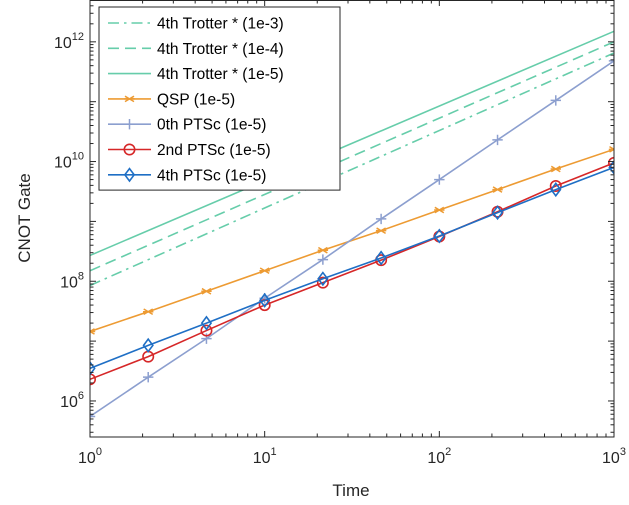 The width and height of the screenshot is (629, 505). I want to click on x-tick-label: 10¹, so click(265, 456).